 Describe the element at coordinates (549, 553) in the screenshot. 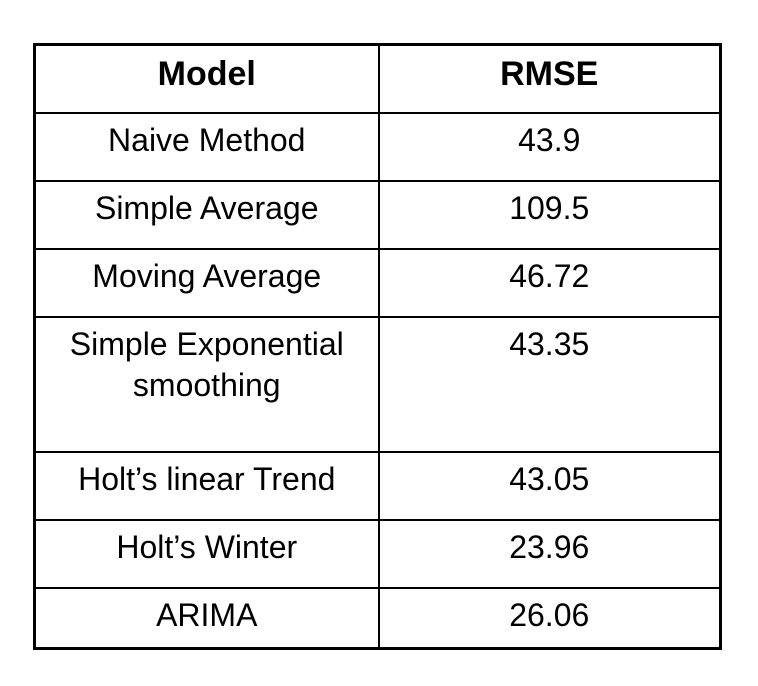

I see `rmse-cell: 23.96` at that location.